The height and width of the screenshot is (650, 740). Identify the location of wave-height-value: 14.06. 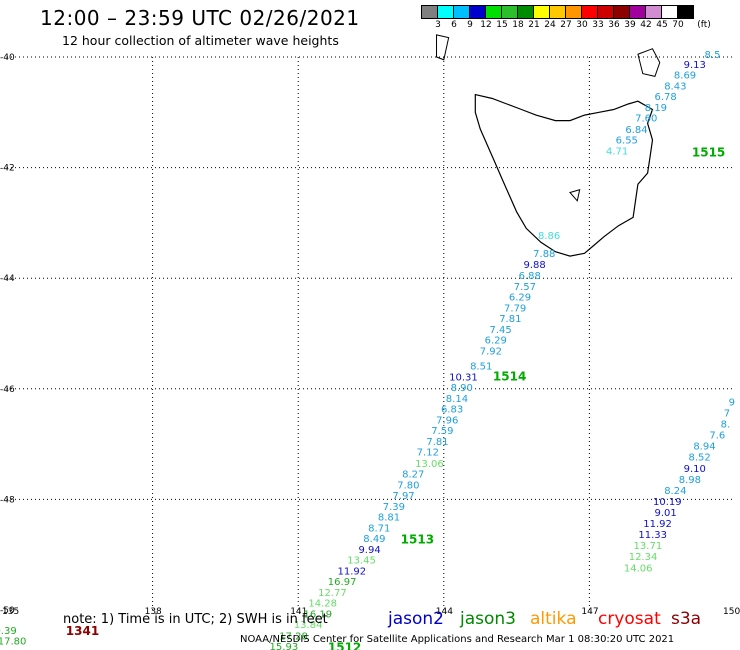
(638, 568).